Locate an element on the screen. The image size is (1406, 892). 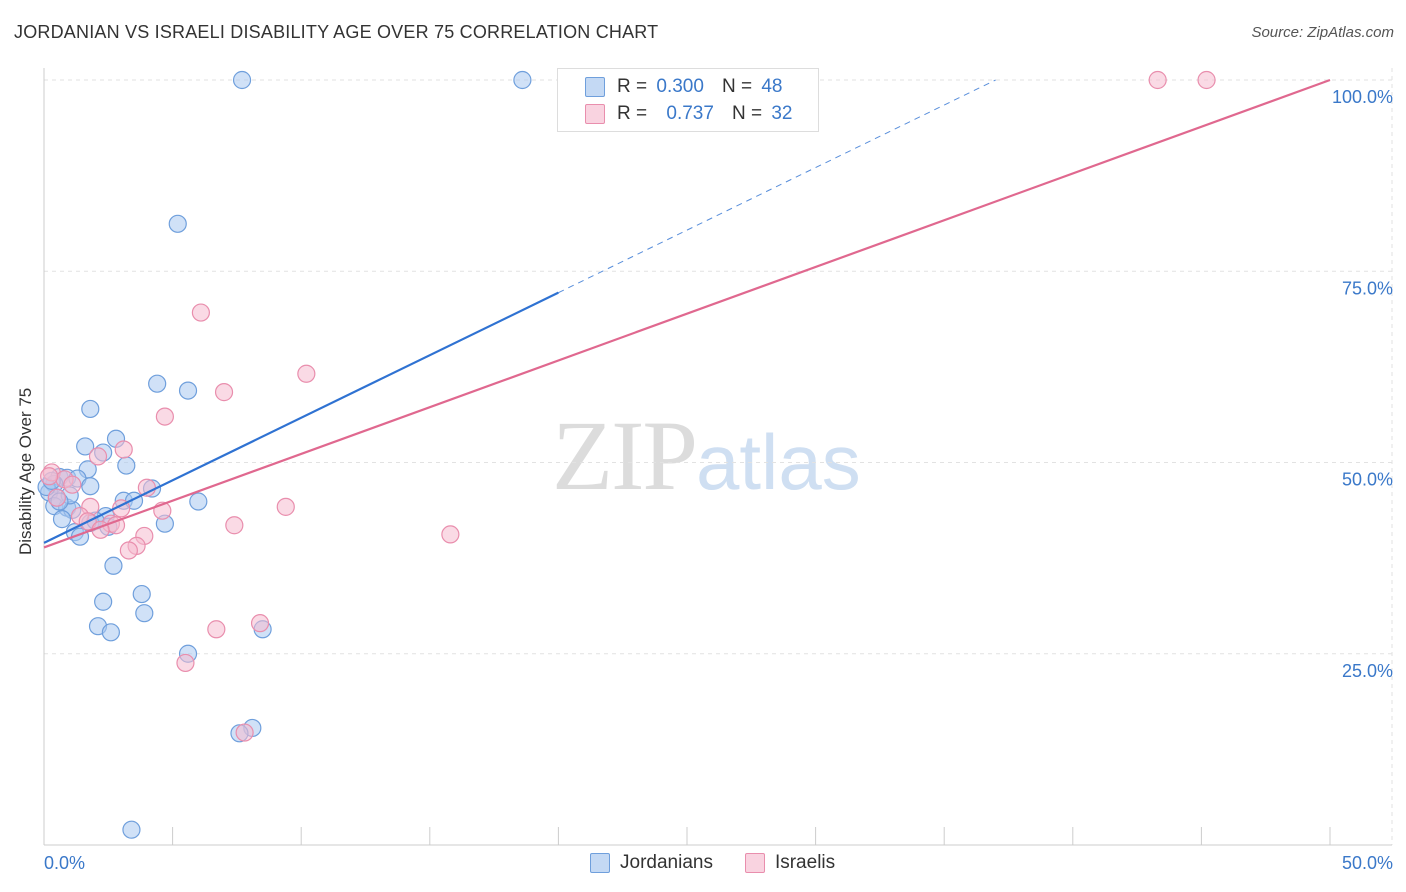
y-tick-label: 50.0% is located at coordinates (1367, 480).